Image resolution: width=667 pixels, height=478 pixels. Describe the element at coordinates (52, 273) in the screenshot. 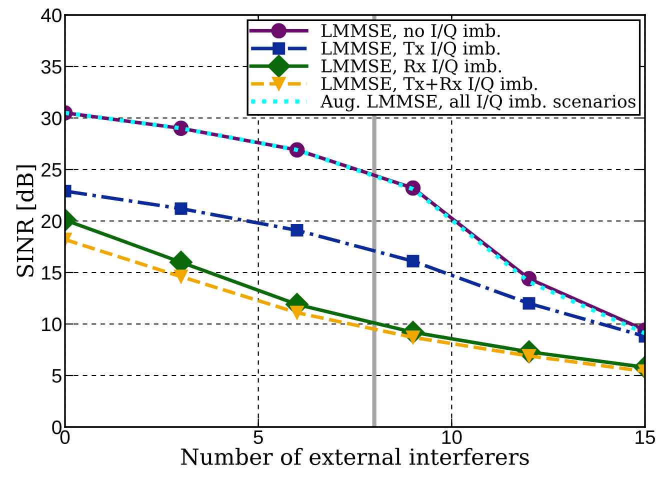

I see `y-tick-label: 15` at that location.